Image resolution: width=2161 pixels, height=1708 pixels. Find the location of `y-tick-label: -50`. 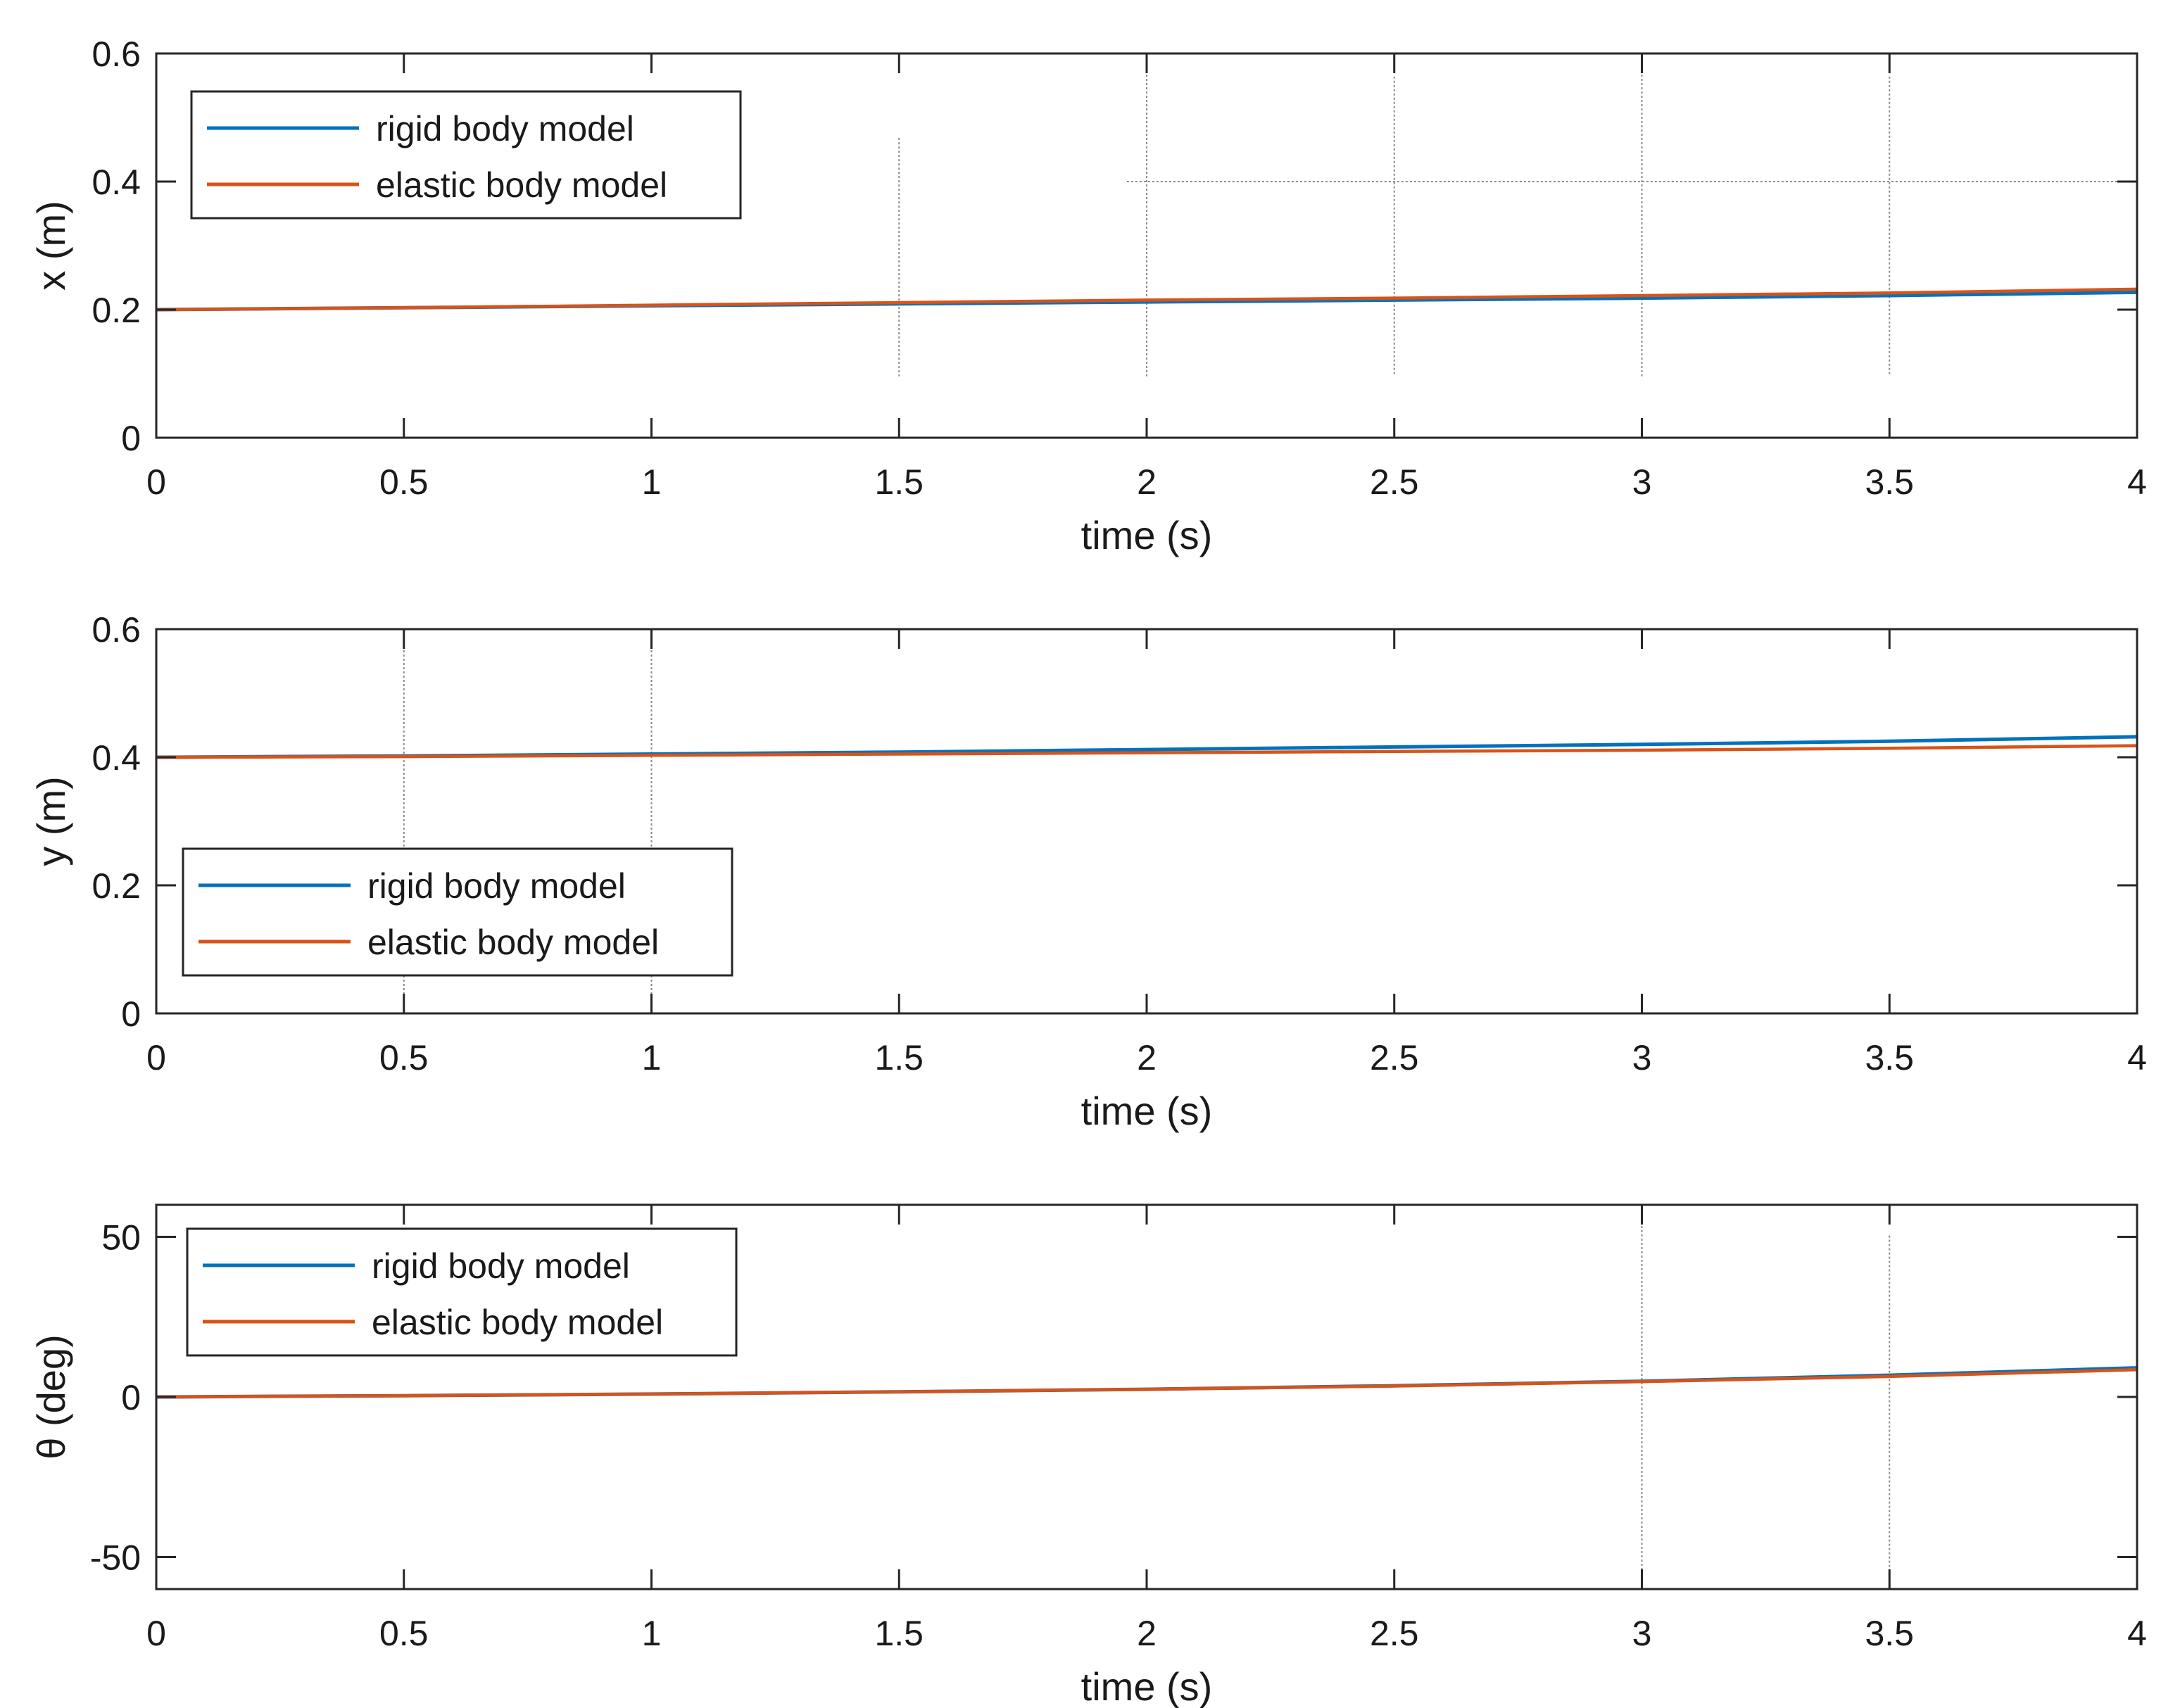

y-tick-label: -50 is located at coordinates (115, 1558).